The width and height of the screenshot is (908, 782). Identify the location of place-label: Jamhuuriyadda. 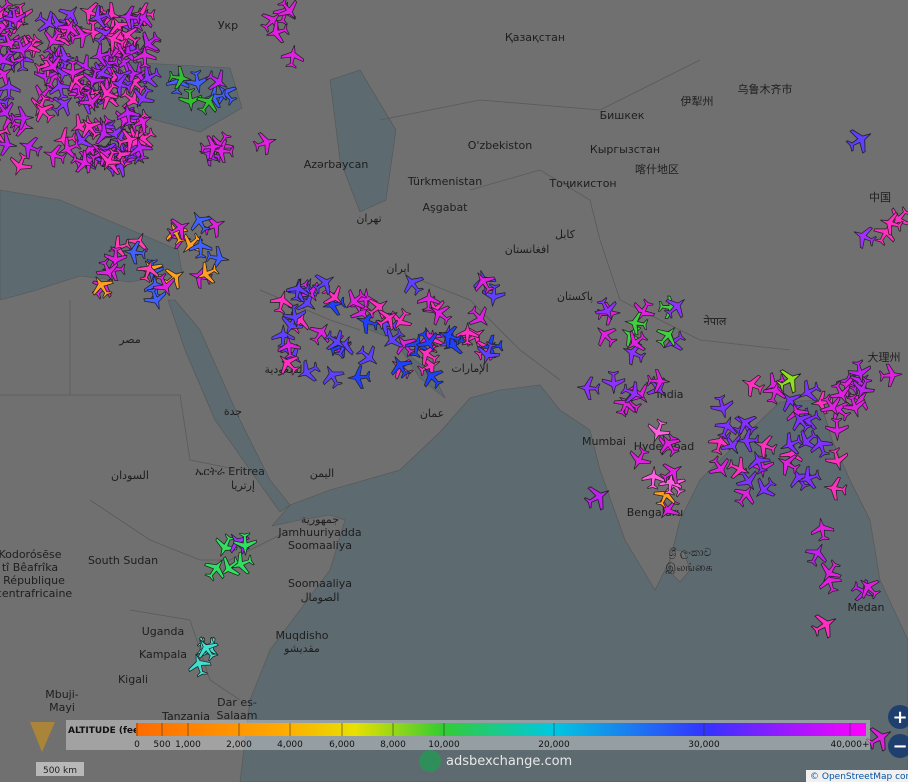
(319, 532).